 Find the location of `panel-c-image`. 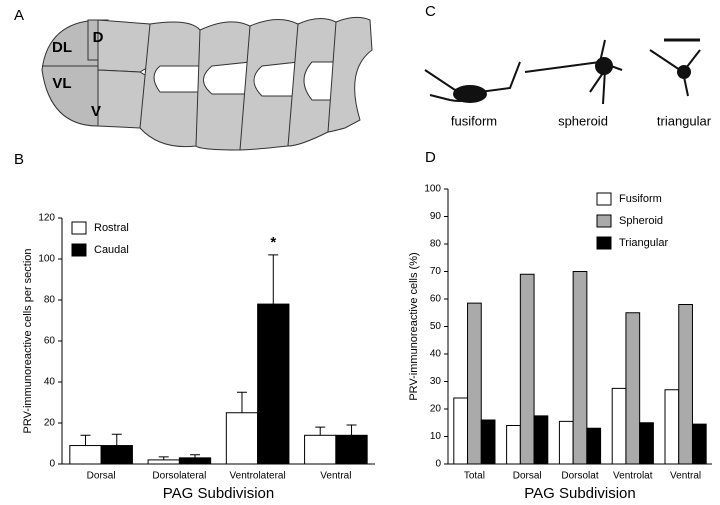

panel-c-image is located at coordinates (562, 71).